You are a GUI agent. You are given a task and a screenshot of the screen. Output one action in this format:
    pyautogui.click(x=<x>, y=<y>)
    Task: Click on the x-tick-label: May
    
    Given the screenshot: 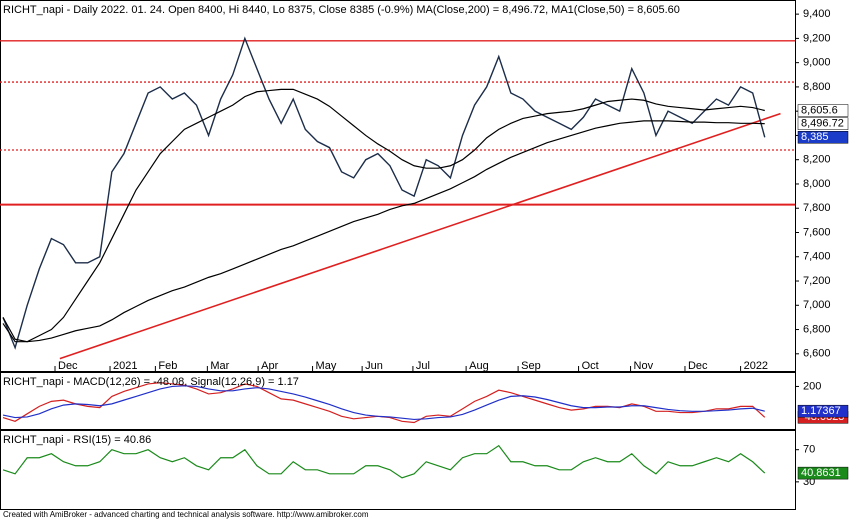 What is the action you would take?
    pyautogui.click(x=326, y=366)
    